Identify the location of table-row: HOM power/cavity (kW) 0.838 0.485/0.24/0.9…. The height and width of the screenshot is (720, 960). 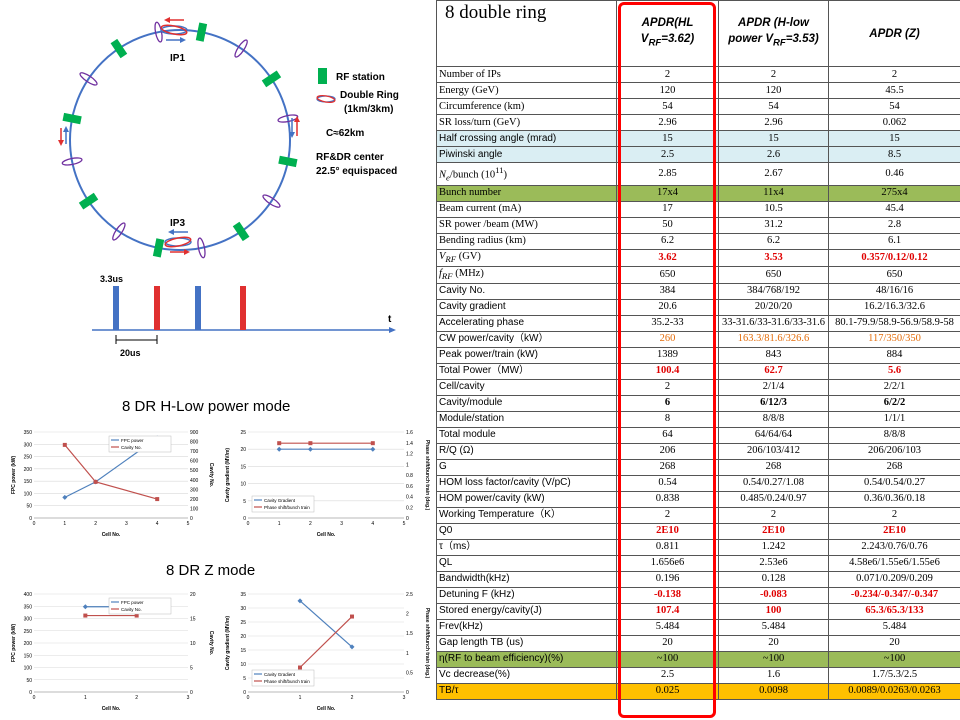
(698, 499).